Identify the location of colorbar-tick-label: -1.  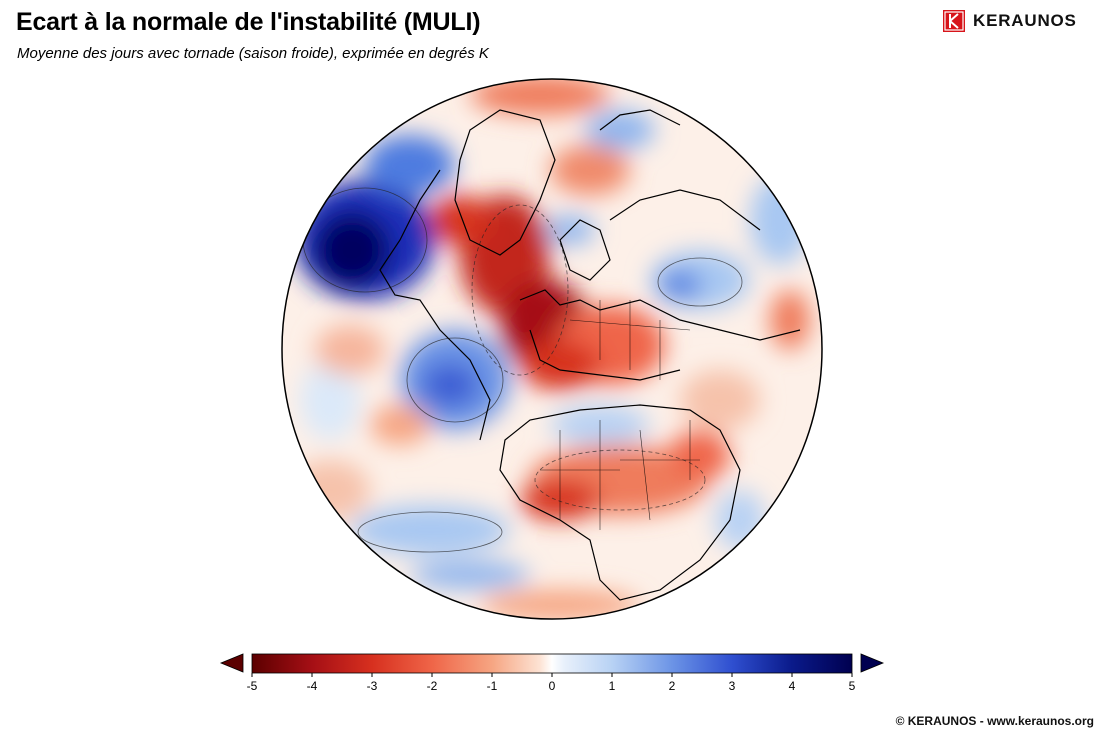
(492, 686).